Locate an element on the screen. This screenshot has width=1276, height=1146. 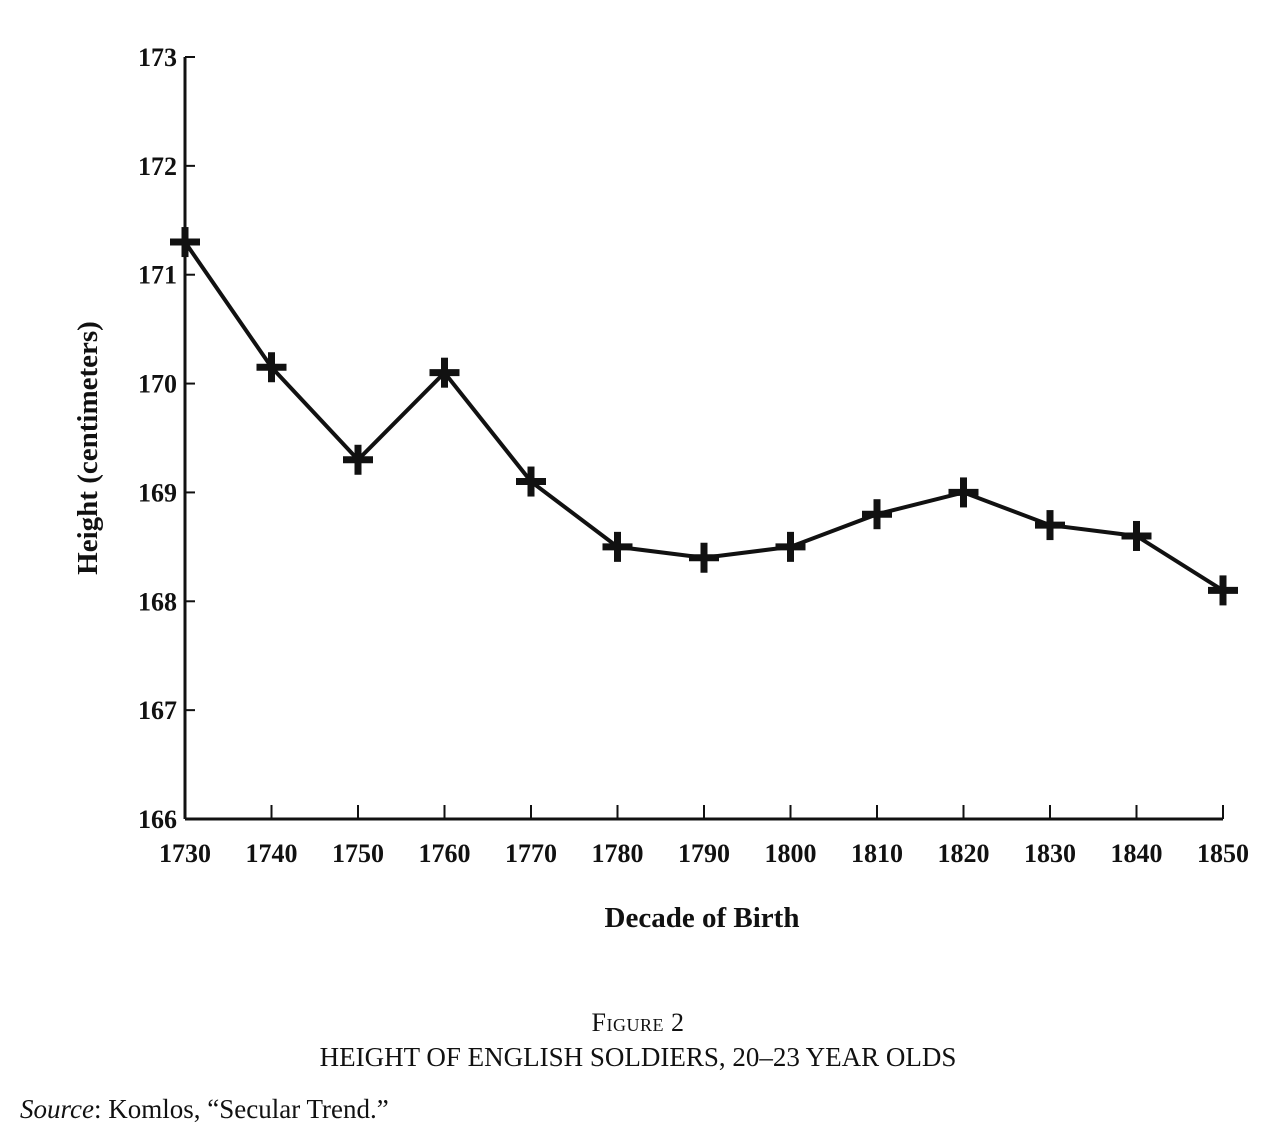
x-tick-label: 1840 is located at coordinates (1137, 853).